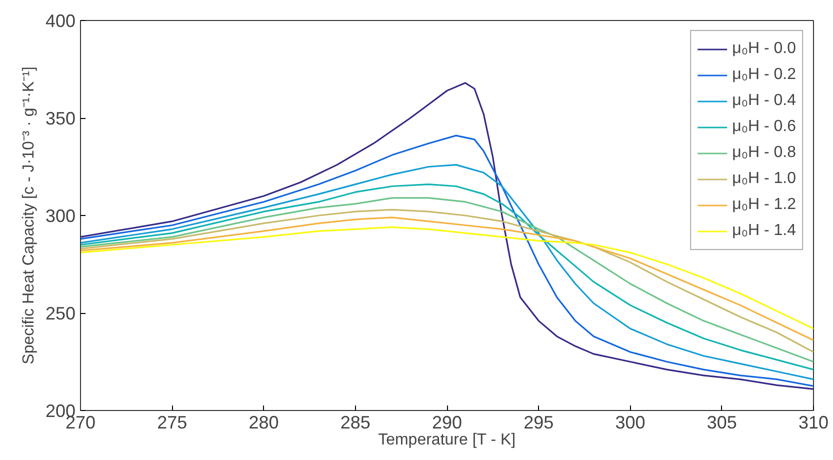 The image size is (833, 460). I want to click on y-tick-label: 350, so click(60, 118).